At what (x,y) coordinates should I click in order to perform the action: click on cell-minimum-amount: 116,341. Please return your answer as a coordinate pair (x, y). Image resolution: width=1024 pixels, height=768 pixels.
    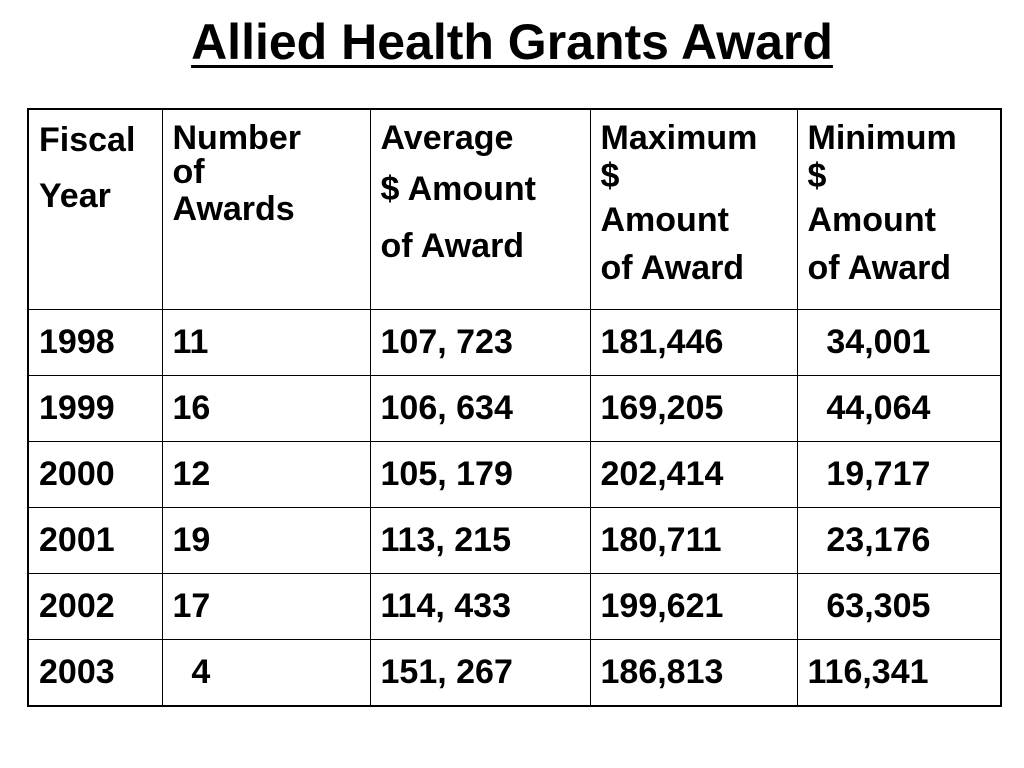
    Looking at the image, I should click on (899, 672).